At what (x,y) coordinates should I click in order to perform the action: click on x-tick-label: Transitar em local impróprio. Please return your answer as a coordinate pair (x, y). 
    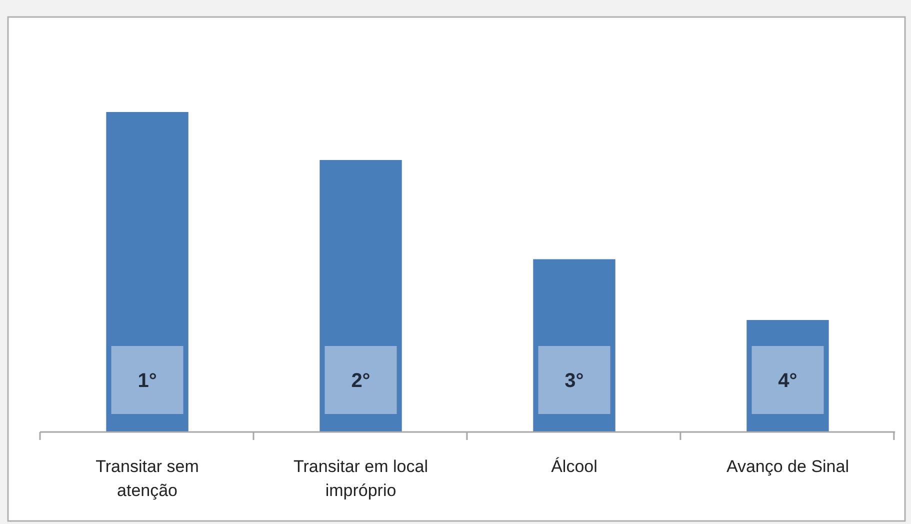
    Looking at the image, I should click on (361, 478).